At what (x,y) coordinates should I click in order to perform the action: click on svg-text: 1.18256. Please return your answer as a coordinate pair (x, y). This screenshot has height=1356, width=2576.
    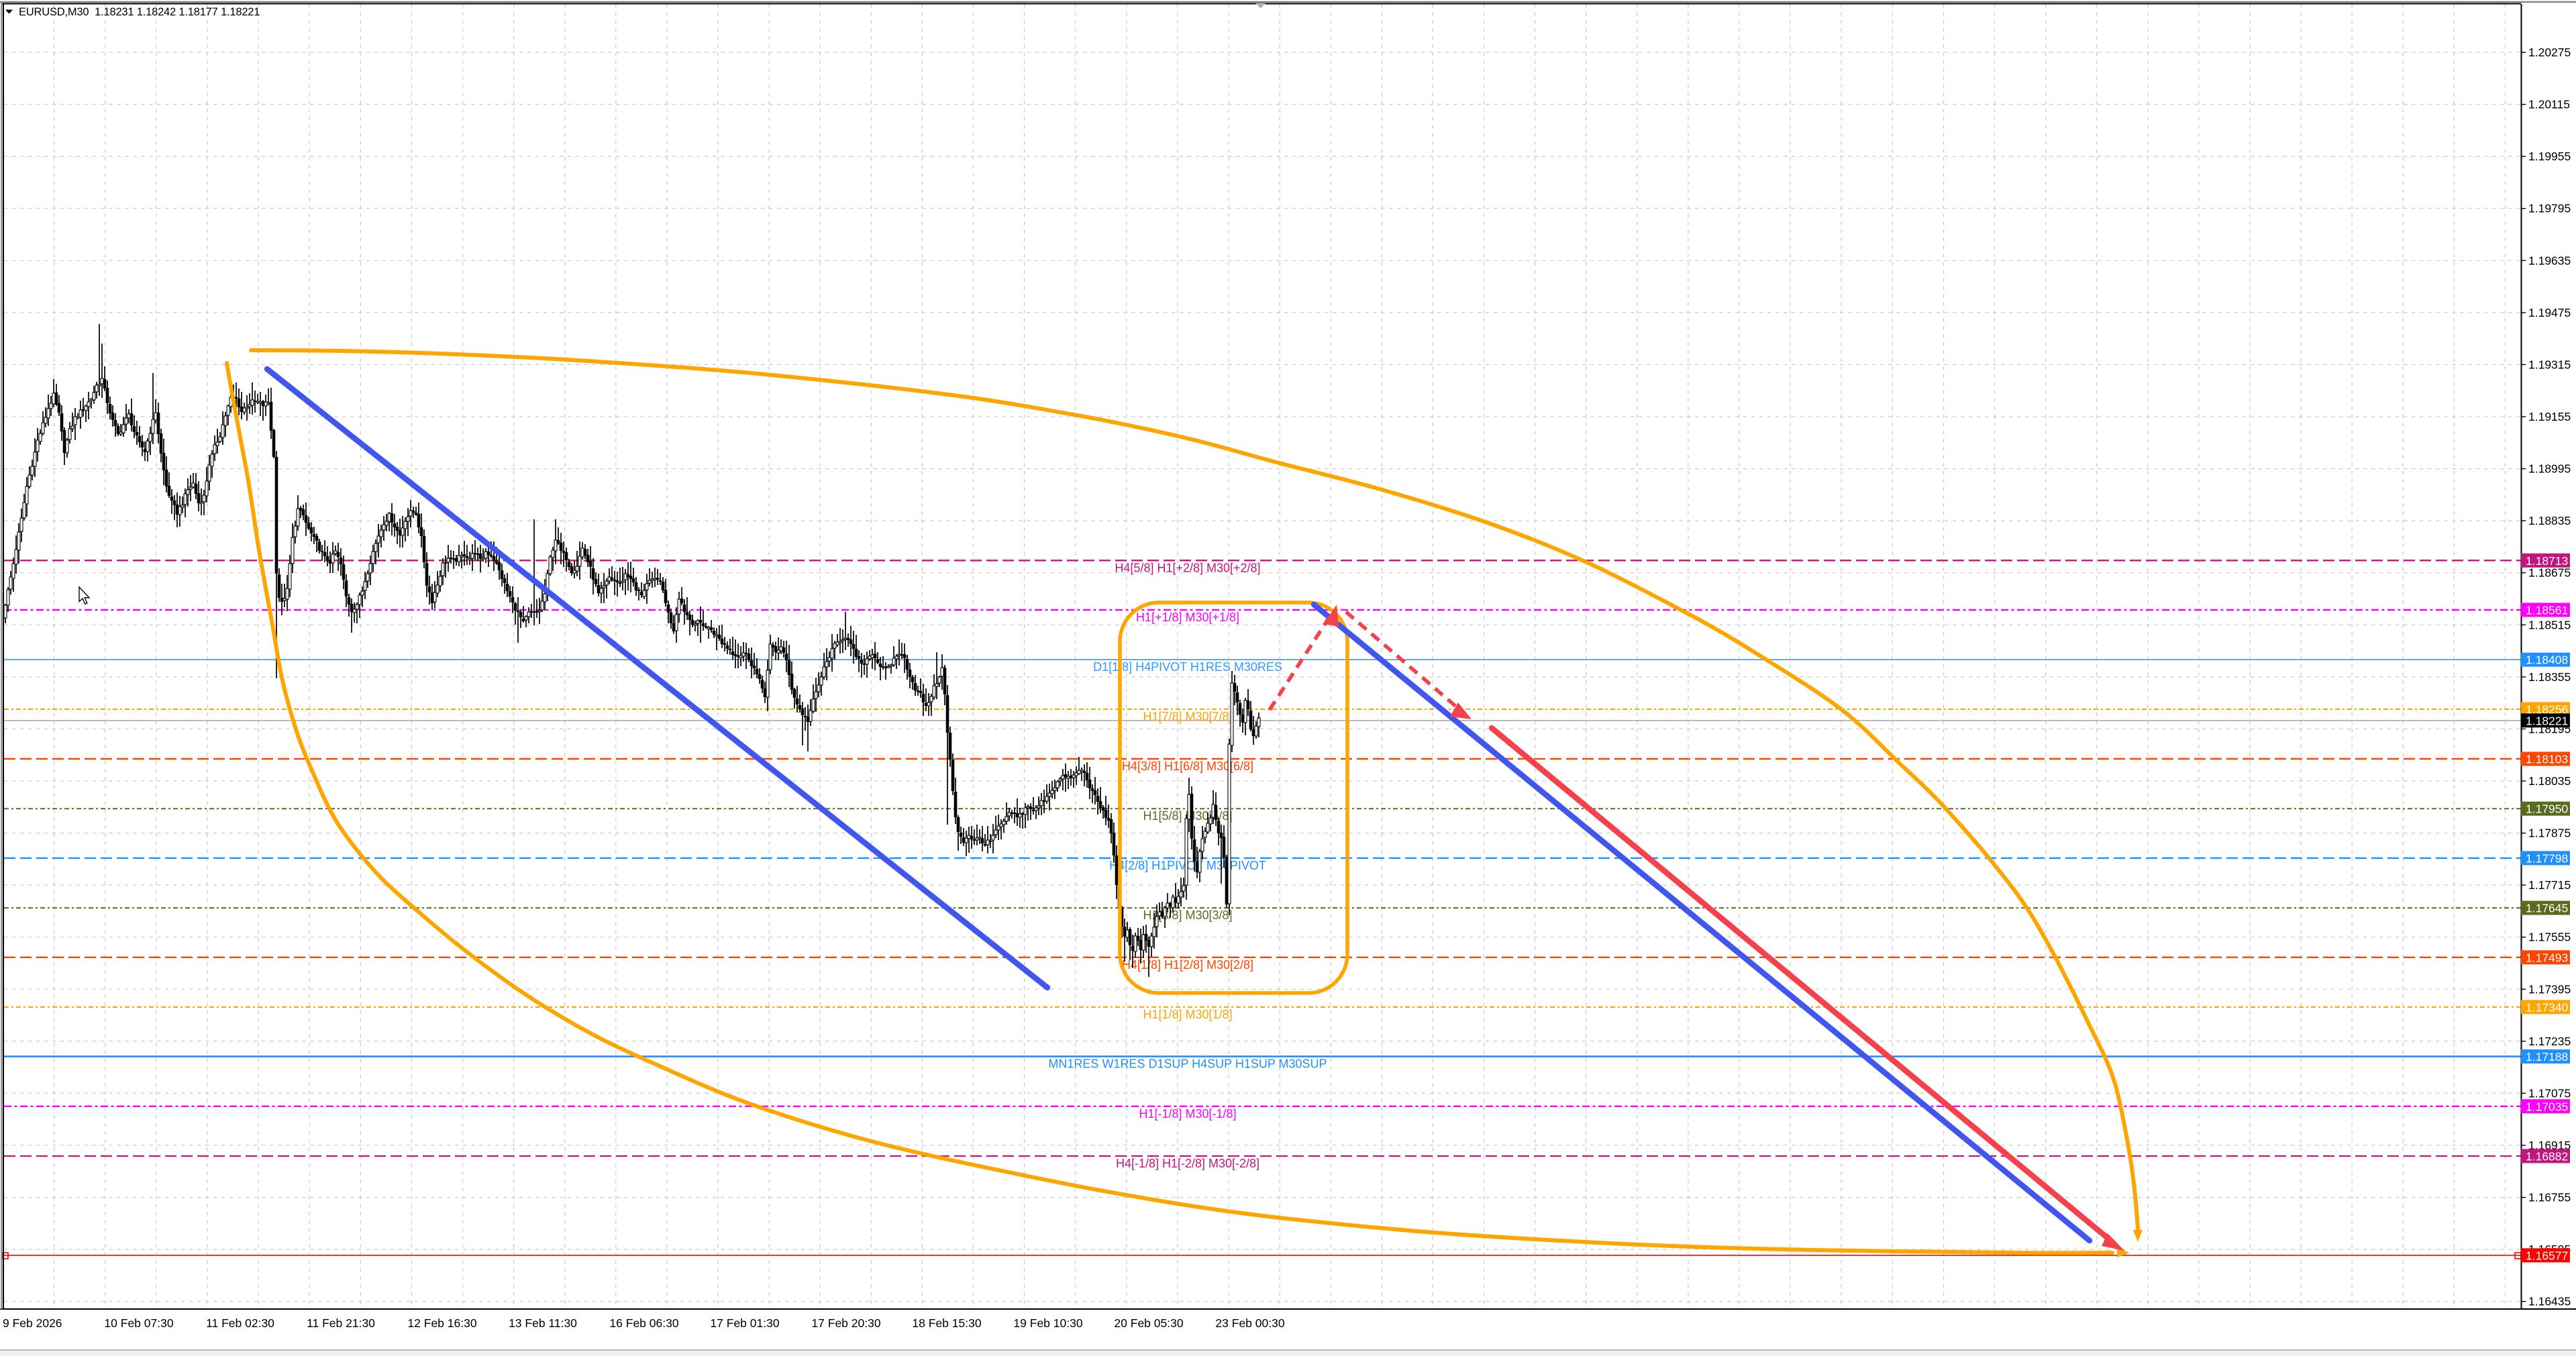
    Looking at the image, I should click on (2547, 709).